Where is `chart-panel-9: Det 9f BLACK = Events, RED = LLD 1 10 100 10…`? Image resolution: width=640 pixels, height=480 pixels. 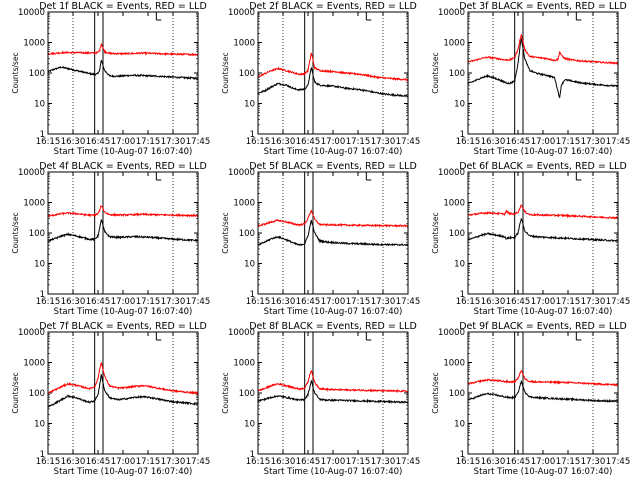
chart-panel-9: Det 9f BLACK = Events, RED = LLD 1 10 100 10… is located at coordinates (530, 399).